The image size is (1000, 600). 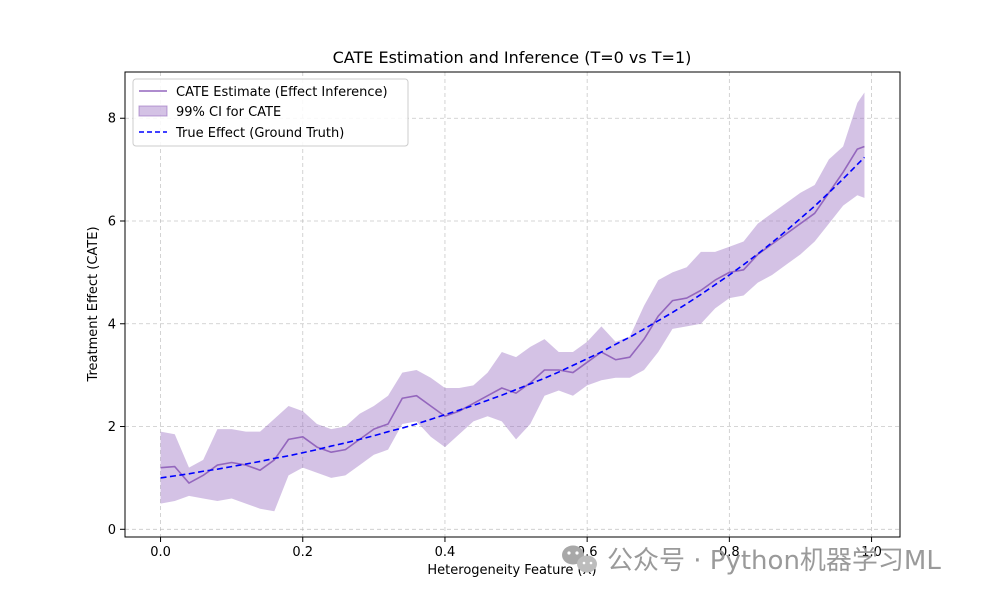 What do you see at coordinates (579, 559) in the screenshot?
I see `wechat-icon` at bounding box center [579, 559].